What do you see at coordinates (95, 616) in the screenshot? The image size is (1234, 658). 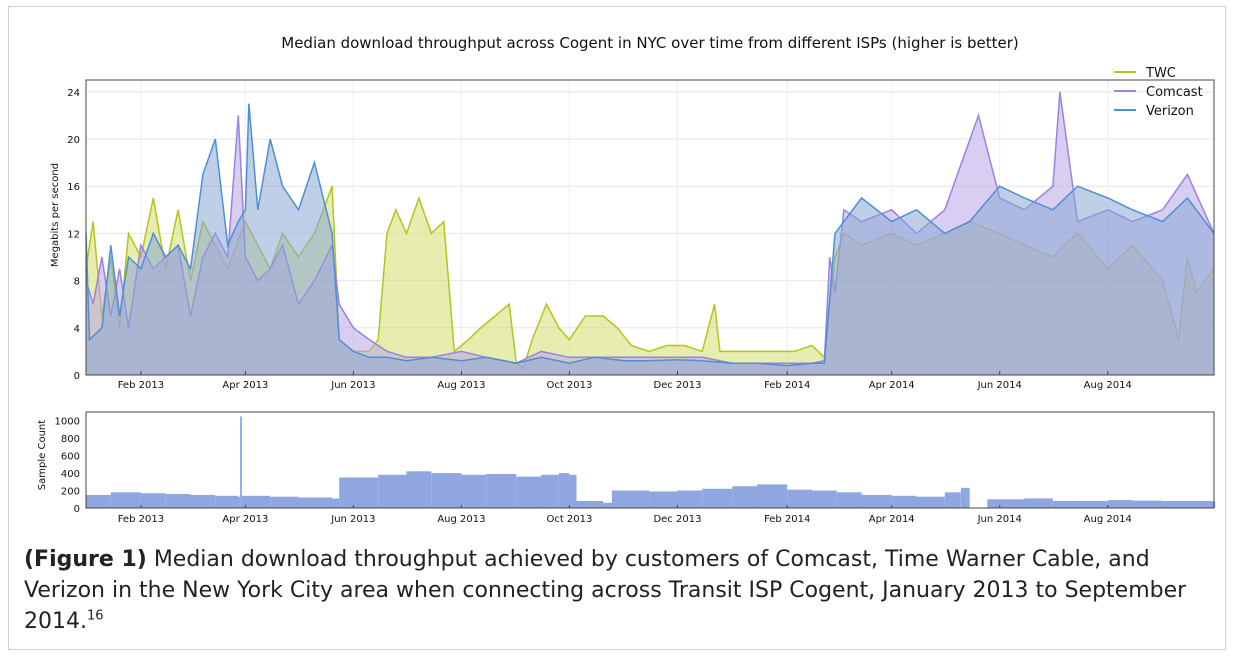 I see `footnote-marker: 16` at bounding box center [95, 616].